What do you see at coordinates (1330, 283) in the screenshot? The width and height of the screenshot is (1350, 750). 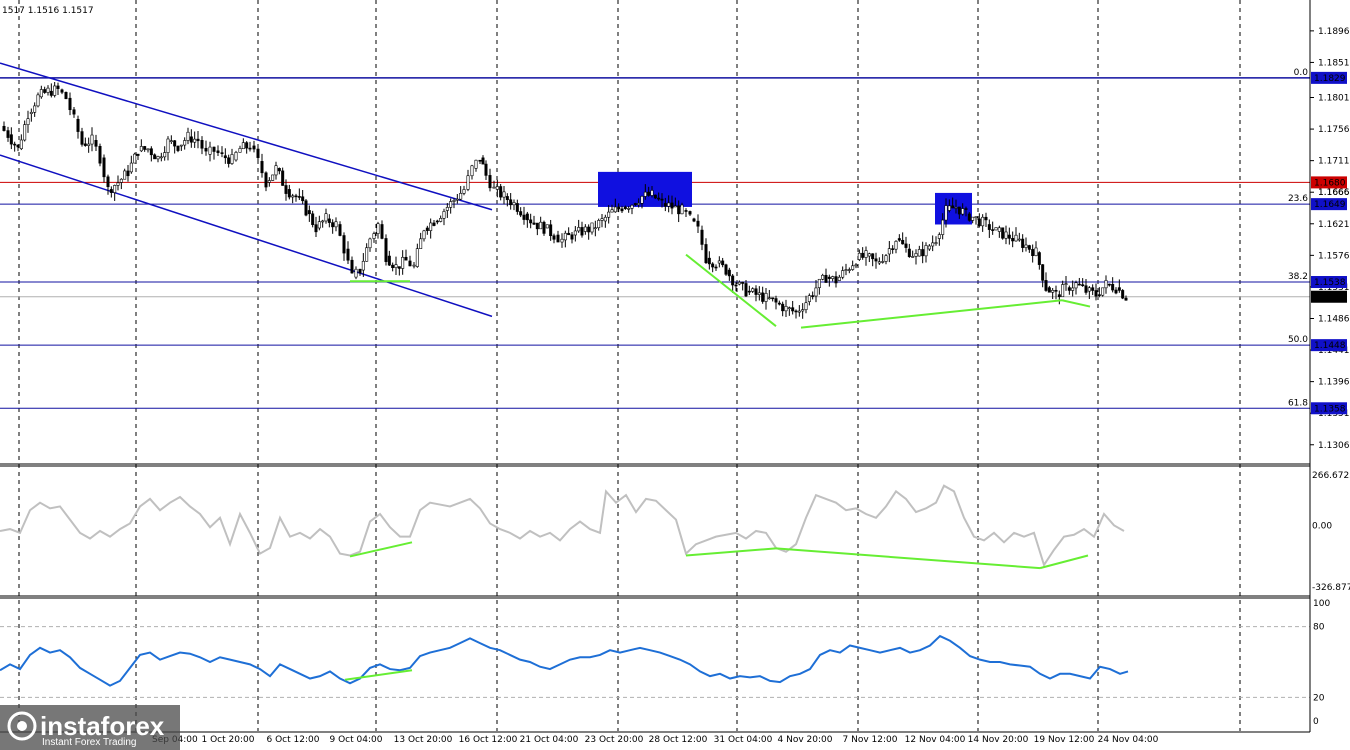 I see `fib-price-label: 1.1538` at bounding box center [1330, 283].